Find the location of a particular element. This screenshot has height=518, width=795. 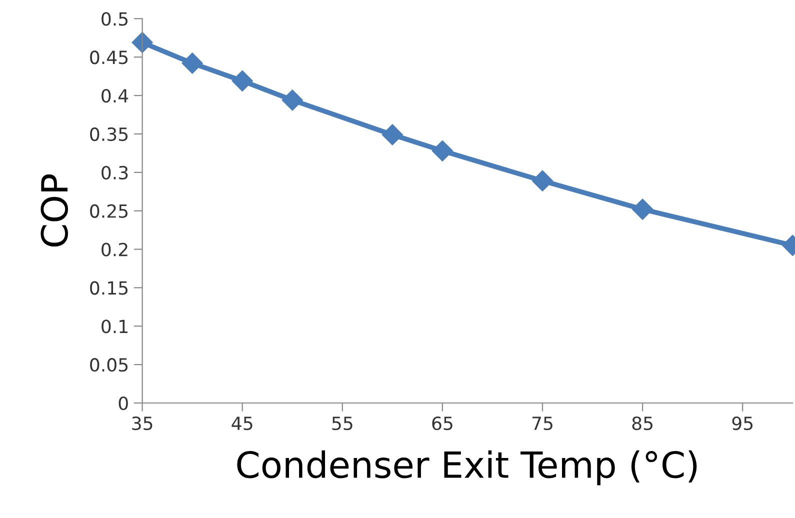

x-tick-label: 95 is located at coordinates (742, 423).